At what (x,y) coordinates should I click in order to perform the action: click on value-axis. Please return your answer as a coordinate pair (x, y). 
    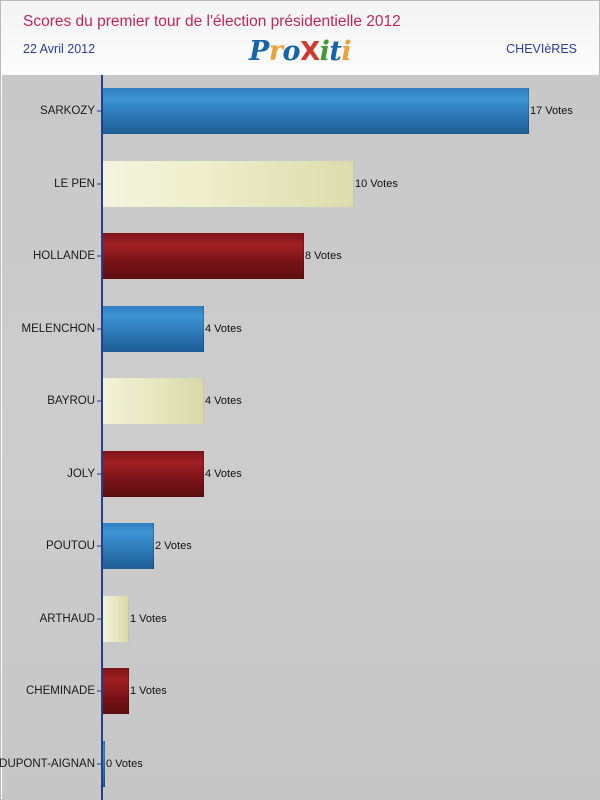
    Looking at the image, I should click on (102, 437).